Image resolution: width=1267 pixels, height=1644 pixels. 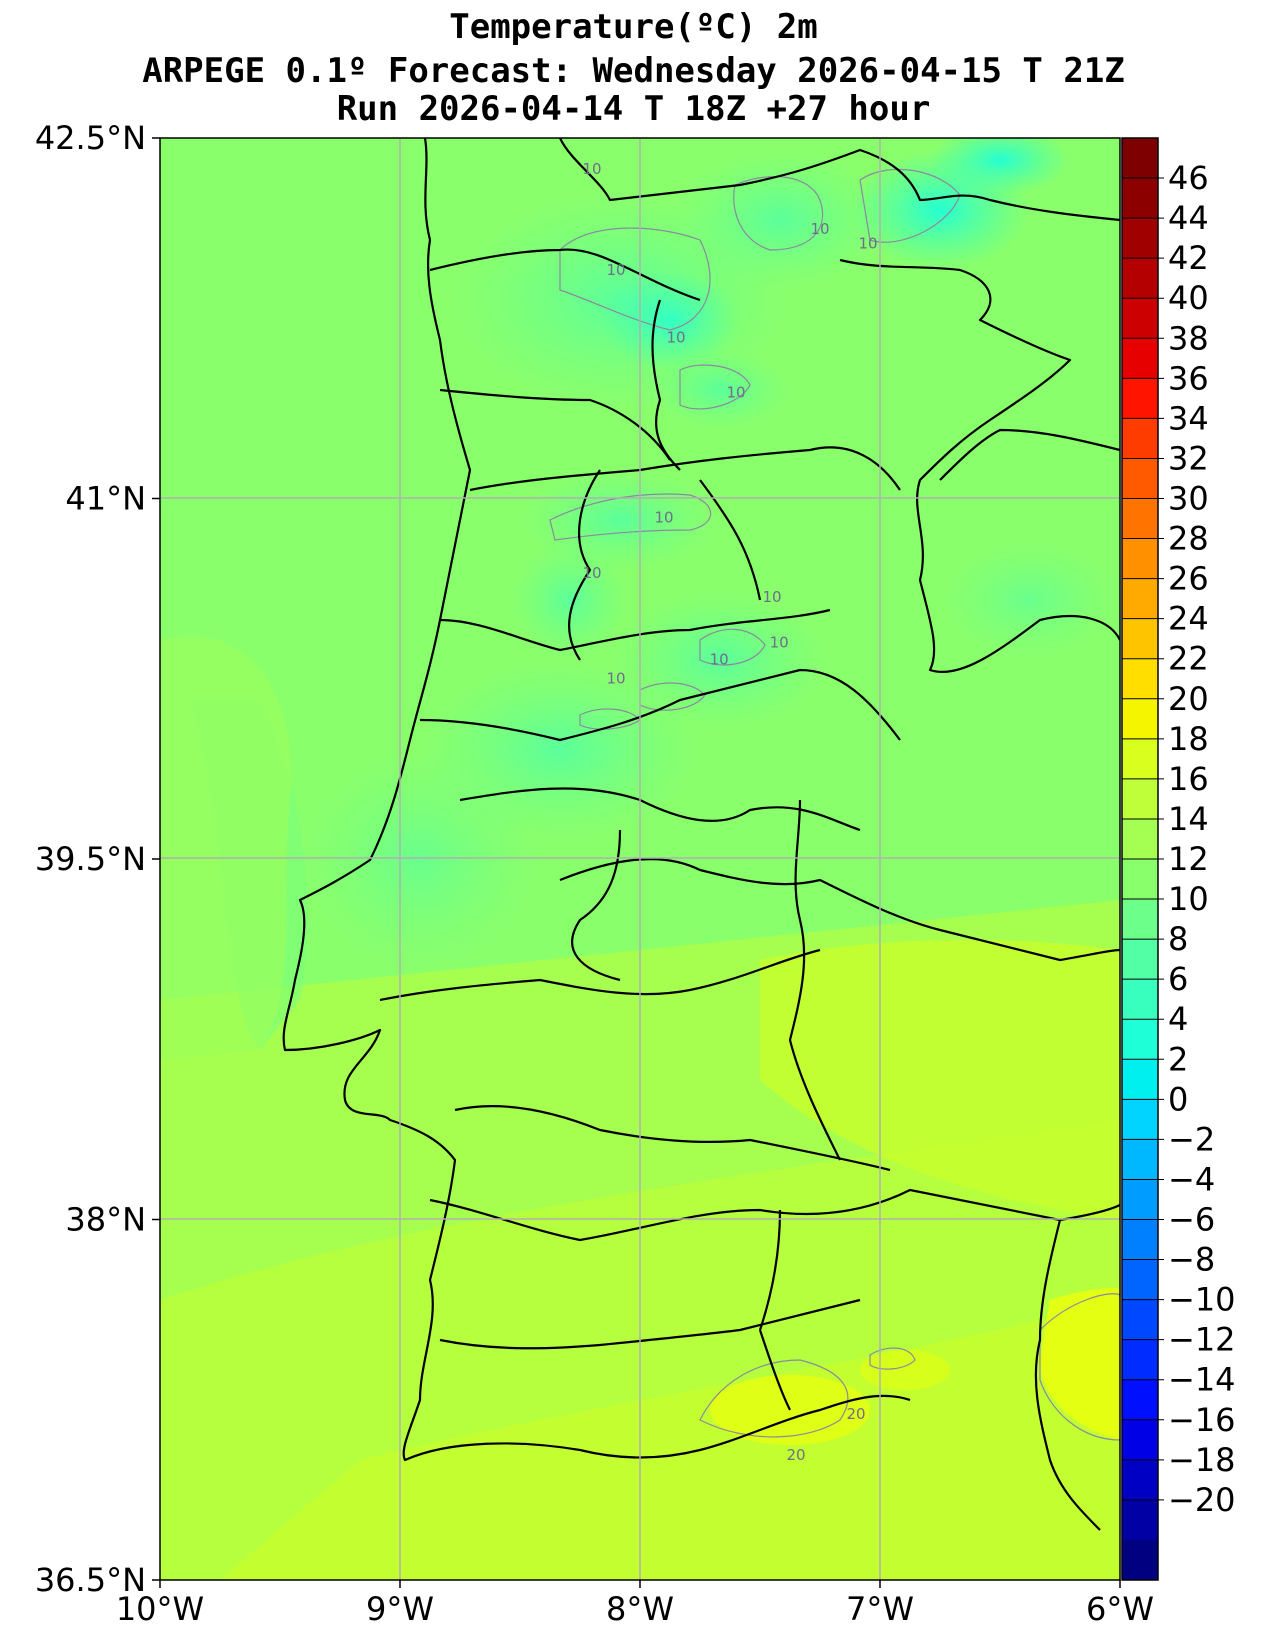 I want to click on y-tick-label: 36.5°N, so click(x=90, y=1580).